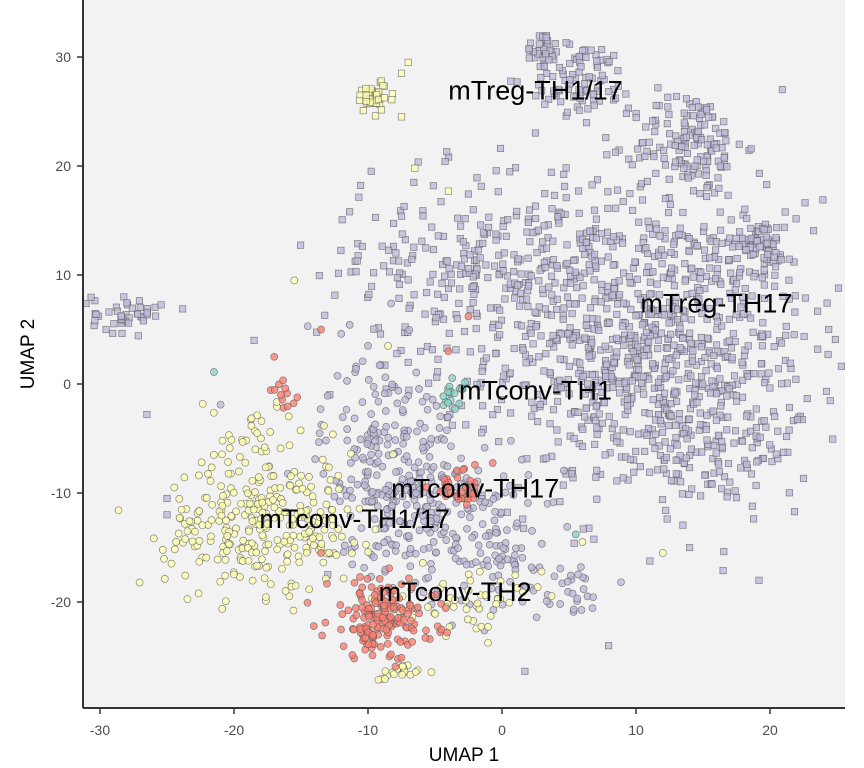 Image resolution: width=864 pixels, height=768 pixels. Describe the element at coordinates (63, 275) in the screenshot. I see `y-tick-label: 10` at that location.